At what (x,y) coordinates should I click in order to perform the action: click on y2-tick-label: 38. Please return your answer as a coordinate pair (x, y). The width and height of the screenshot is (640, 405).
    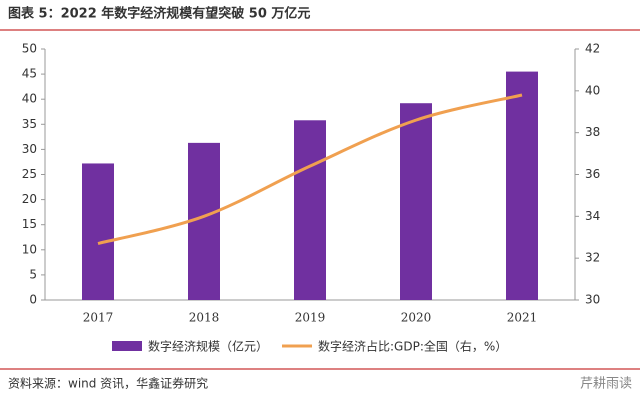
    Looking at the image, I should click on (592, 132).